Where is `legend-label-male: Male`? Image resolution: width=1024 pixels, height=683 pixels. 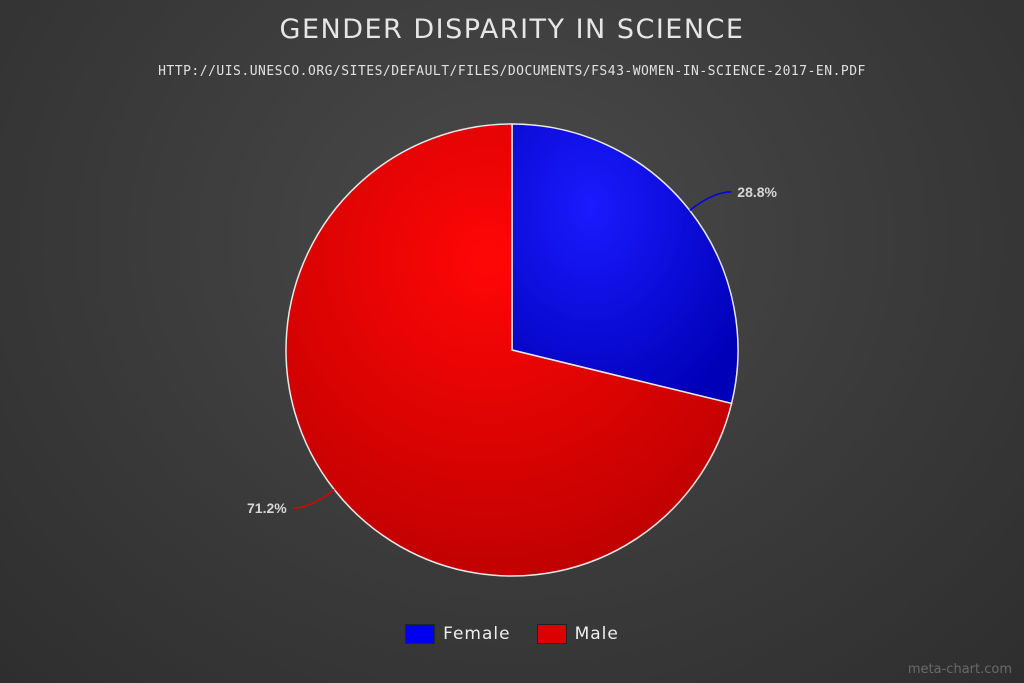 legend-label-male: Male is located at coordinates (596, 634).